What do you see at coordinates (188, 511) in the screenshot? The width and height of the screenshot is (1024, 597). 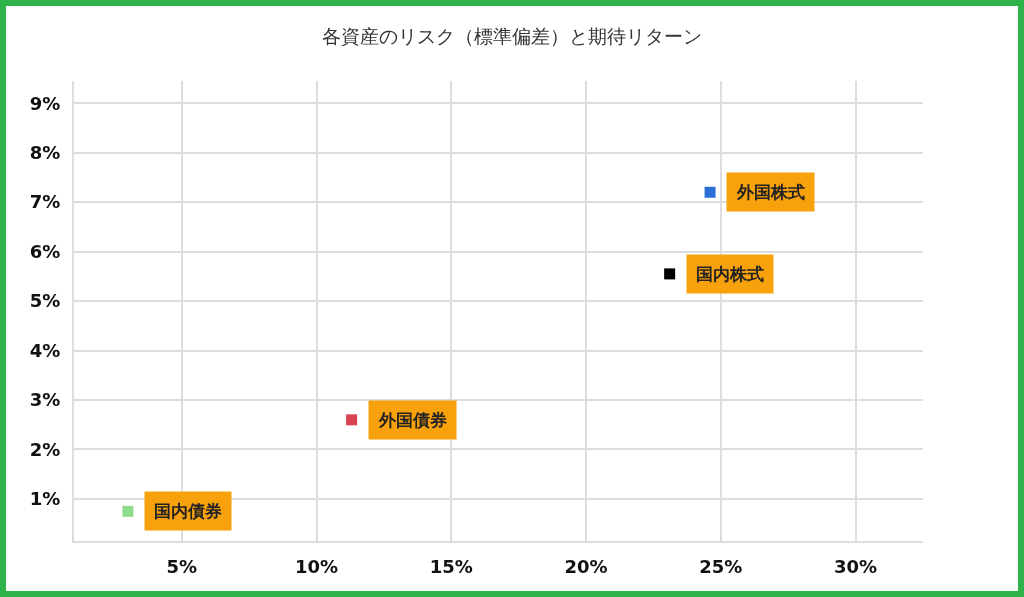 I see `series-label: 国内債券` at bounding box center [188, 511].